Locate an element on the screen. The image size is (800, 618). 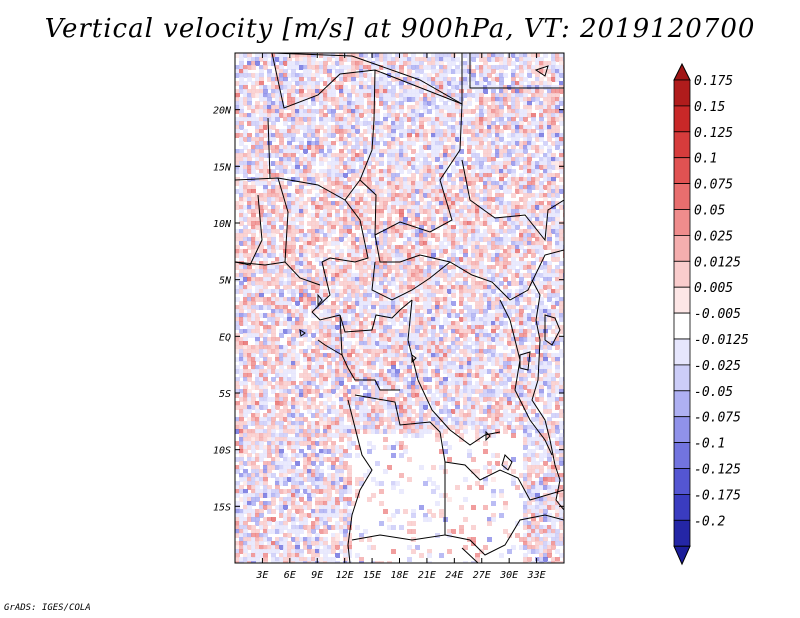
colorbar-label: 0.025 is located at coordinates (713, 236).